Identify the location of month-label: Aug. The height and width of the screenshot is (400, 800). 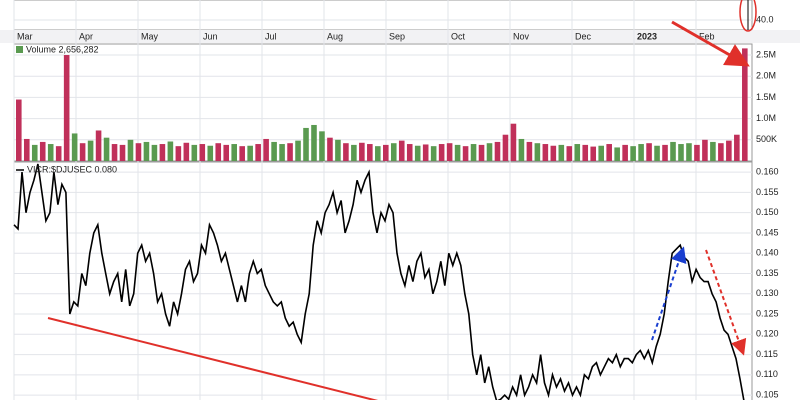
(335, 36).